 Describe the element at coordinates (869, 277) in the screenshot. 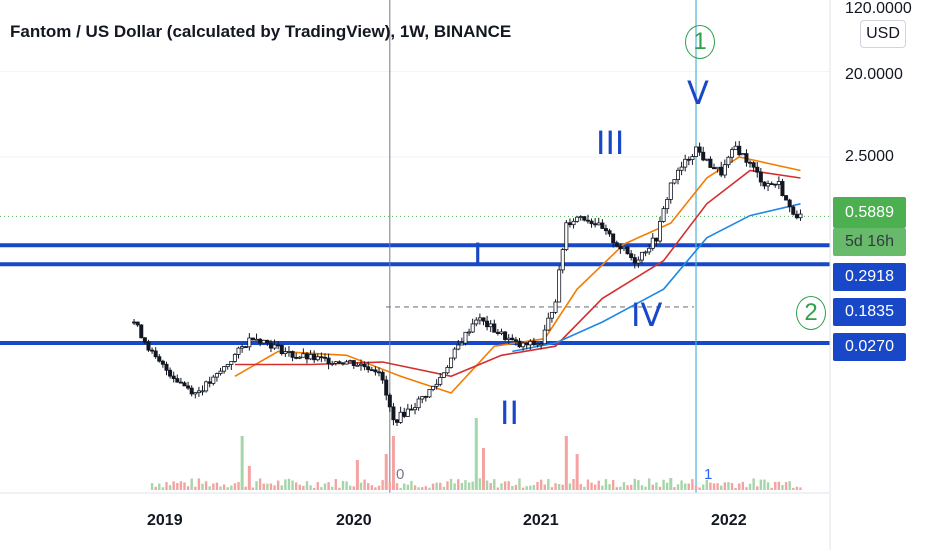

I see `level-badge-1: 0.2918` at that location.